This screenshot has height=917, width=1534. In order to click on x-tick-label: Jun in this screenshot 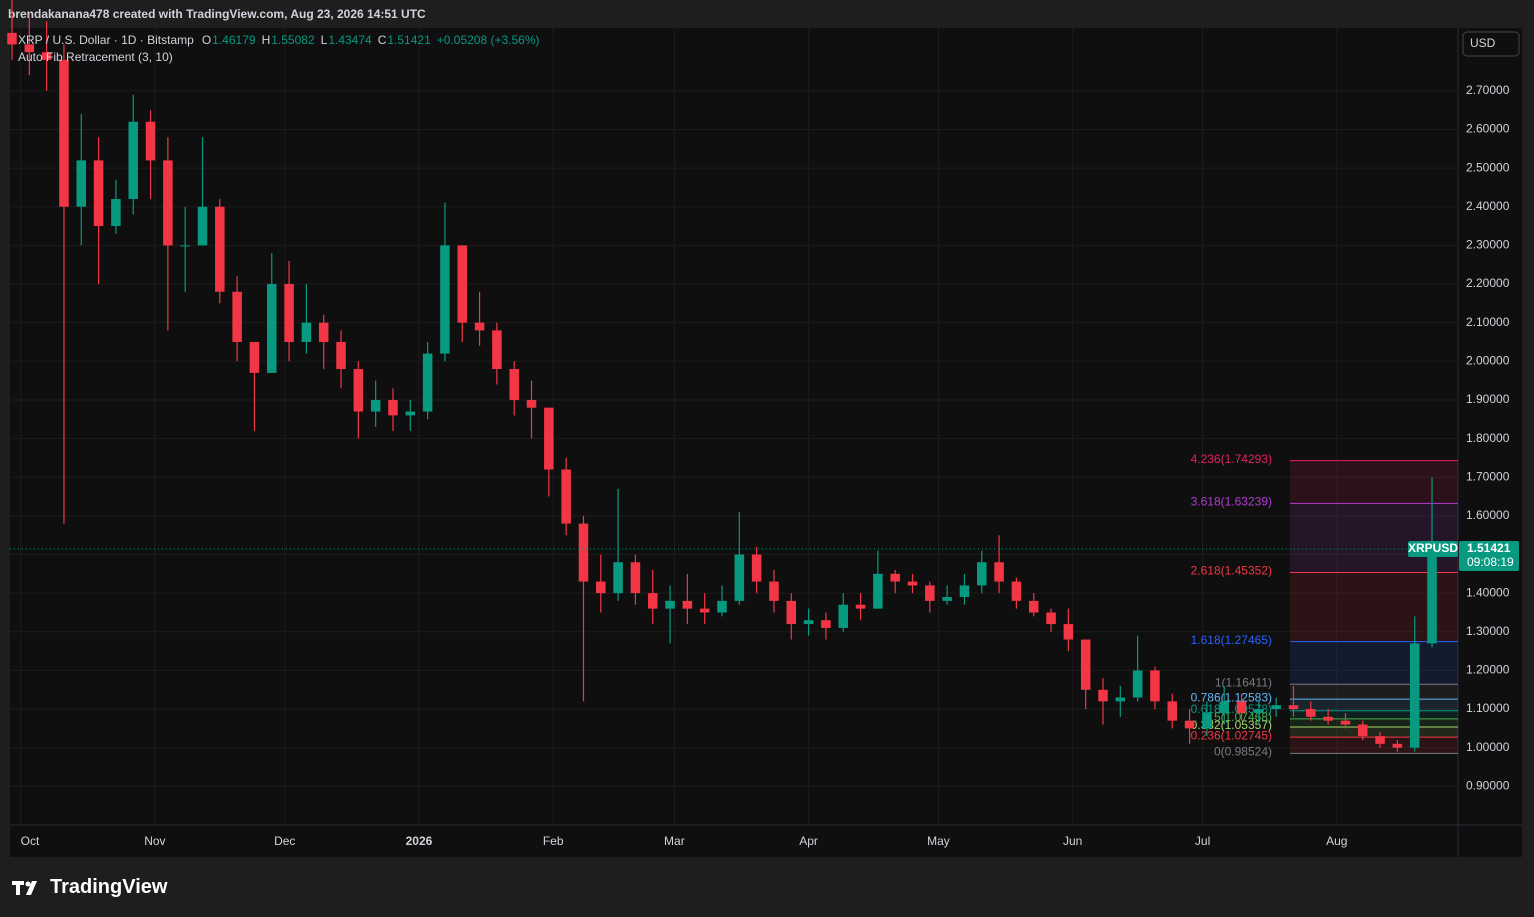, I will do `click(1072, 841)`.